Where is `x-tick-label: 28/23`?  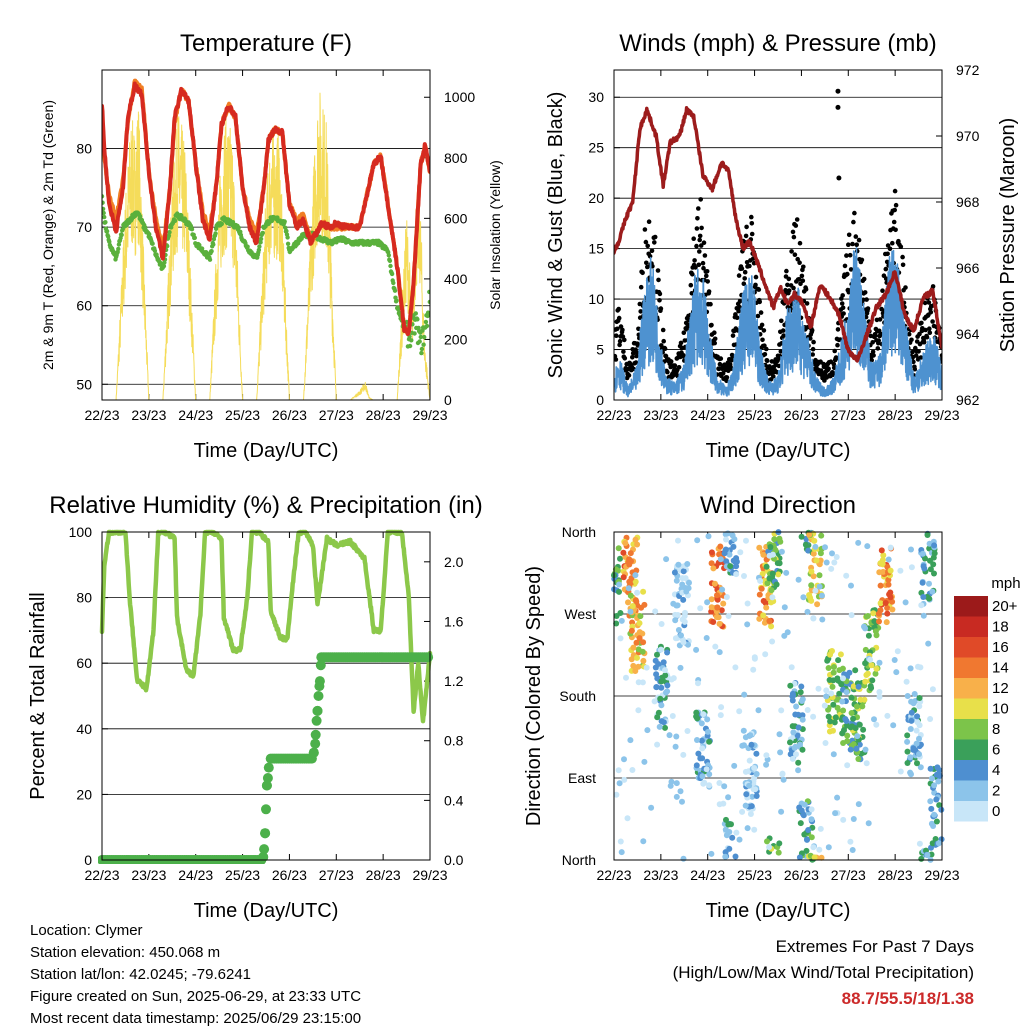
x-tick-label: 28/23 is located at coordinates (383, 875).